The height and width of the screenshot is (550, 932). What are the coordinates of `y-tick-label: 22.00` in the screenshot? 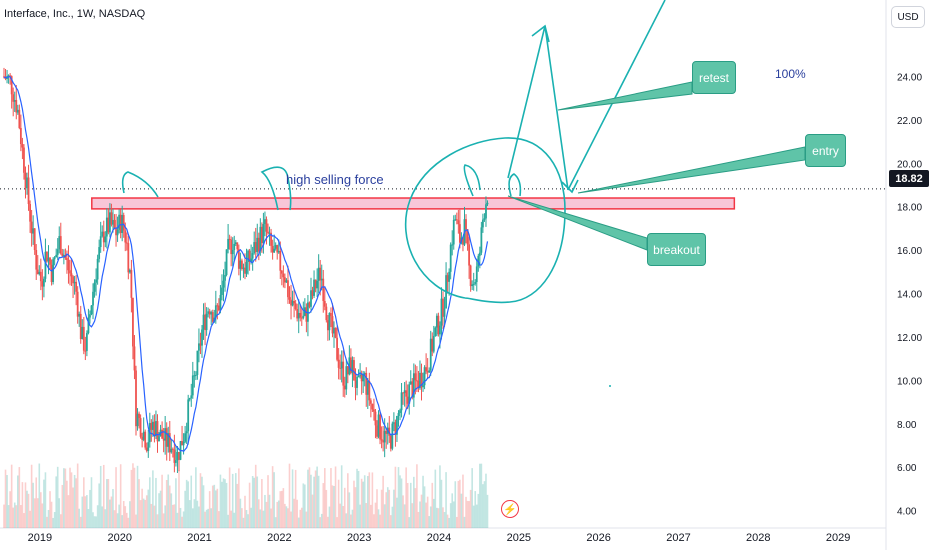 It's located at (909, 121).